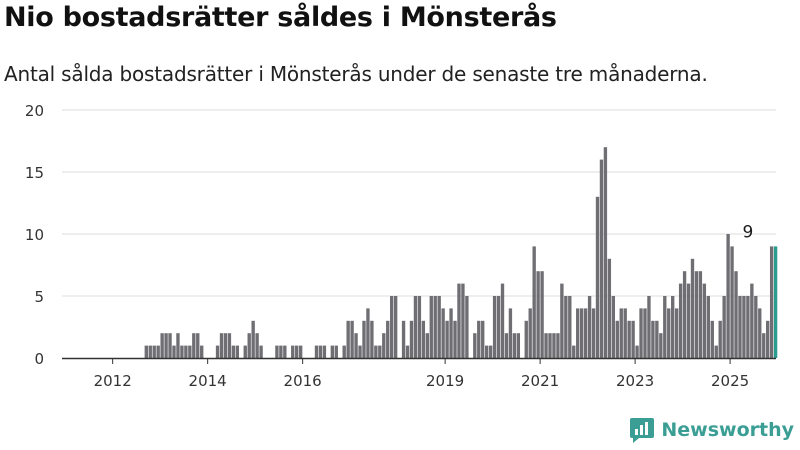  Describe the element at coordinates (642, 430) in the screenshot. I see `newsworthy-logo-icon` at that location.